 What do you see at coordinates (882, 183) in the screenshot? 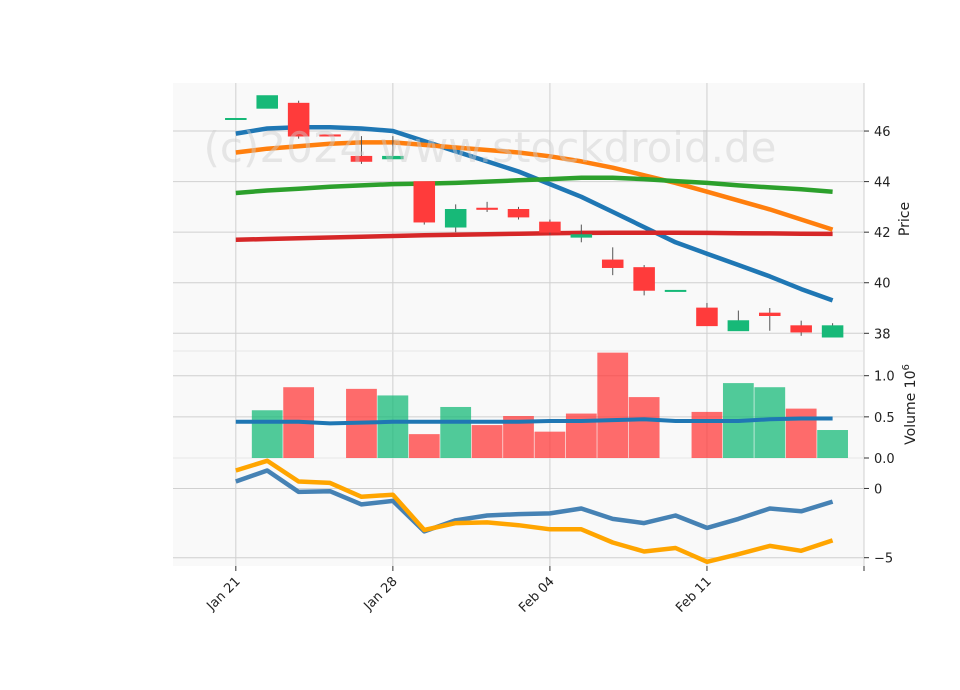
I see `price-tick-label: 44` at bounding box center [882, 183].